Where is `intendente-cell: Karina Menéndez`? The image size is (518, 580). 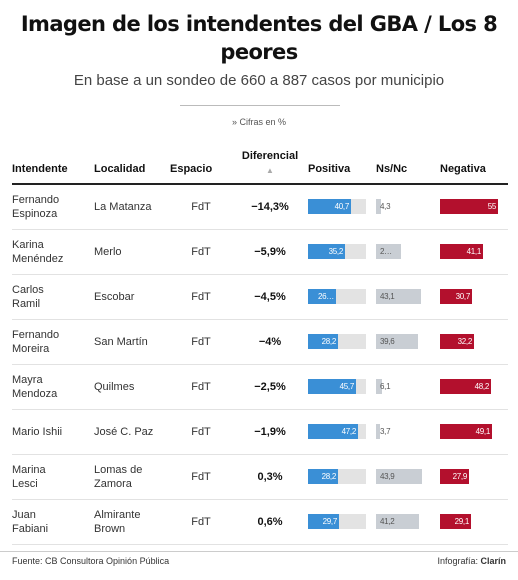
intendente-cell: Karina Menéndez is located at coordinates (53, 252).